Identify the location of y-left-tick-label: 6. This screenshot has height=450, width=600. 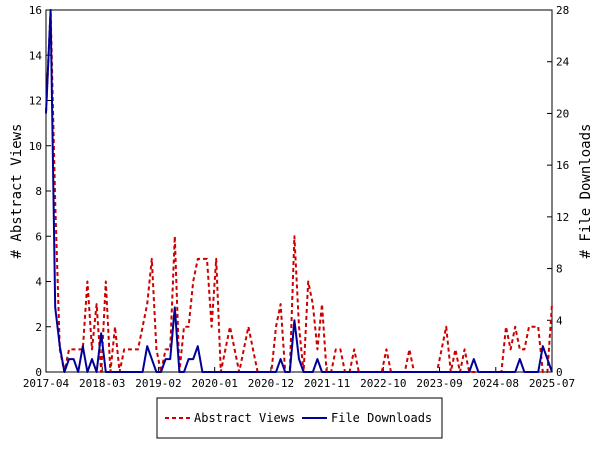
(38, 236).